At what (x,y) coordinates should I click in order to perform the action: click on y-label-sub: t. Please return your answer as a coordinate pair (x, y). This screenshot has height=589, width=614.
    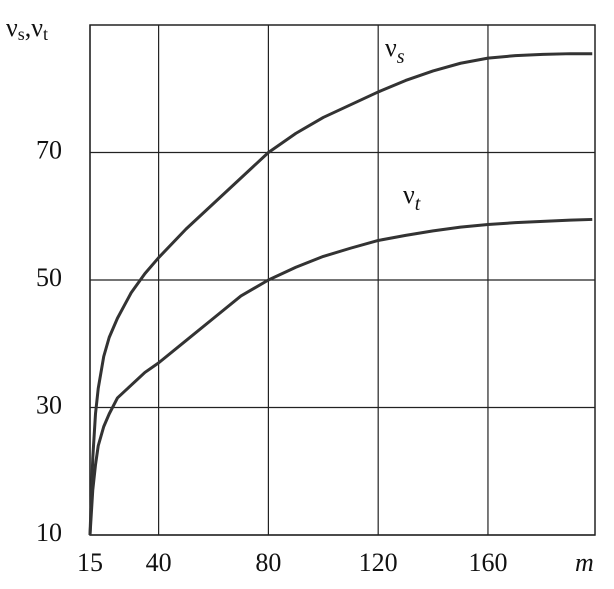
    Looking at the image, I should click on (45, 34).